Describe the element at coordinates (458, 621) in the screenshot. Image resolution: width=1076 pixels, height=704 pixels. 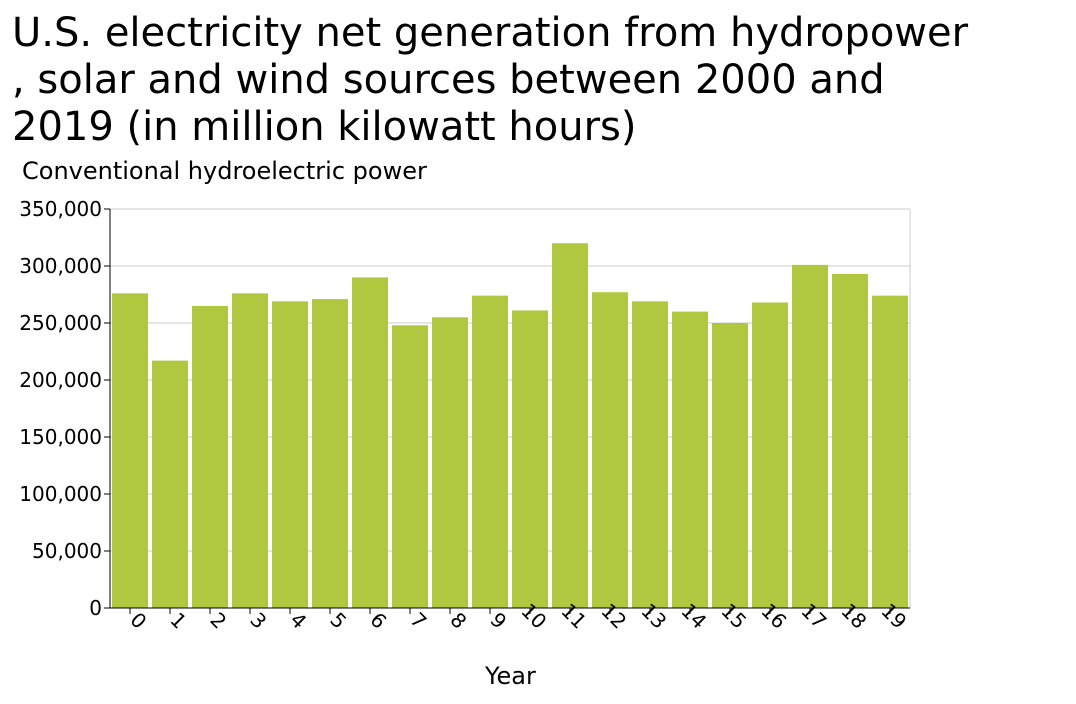
I see `x-tick-label: 8` at that location.